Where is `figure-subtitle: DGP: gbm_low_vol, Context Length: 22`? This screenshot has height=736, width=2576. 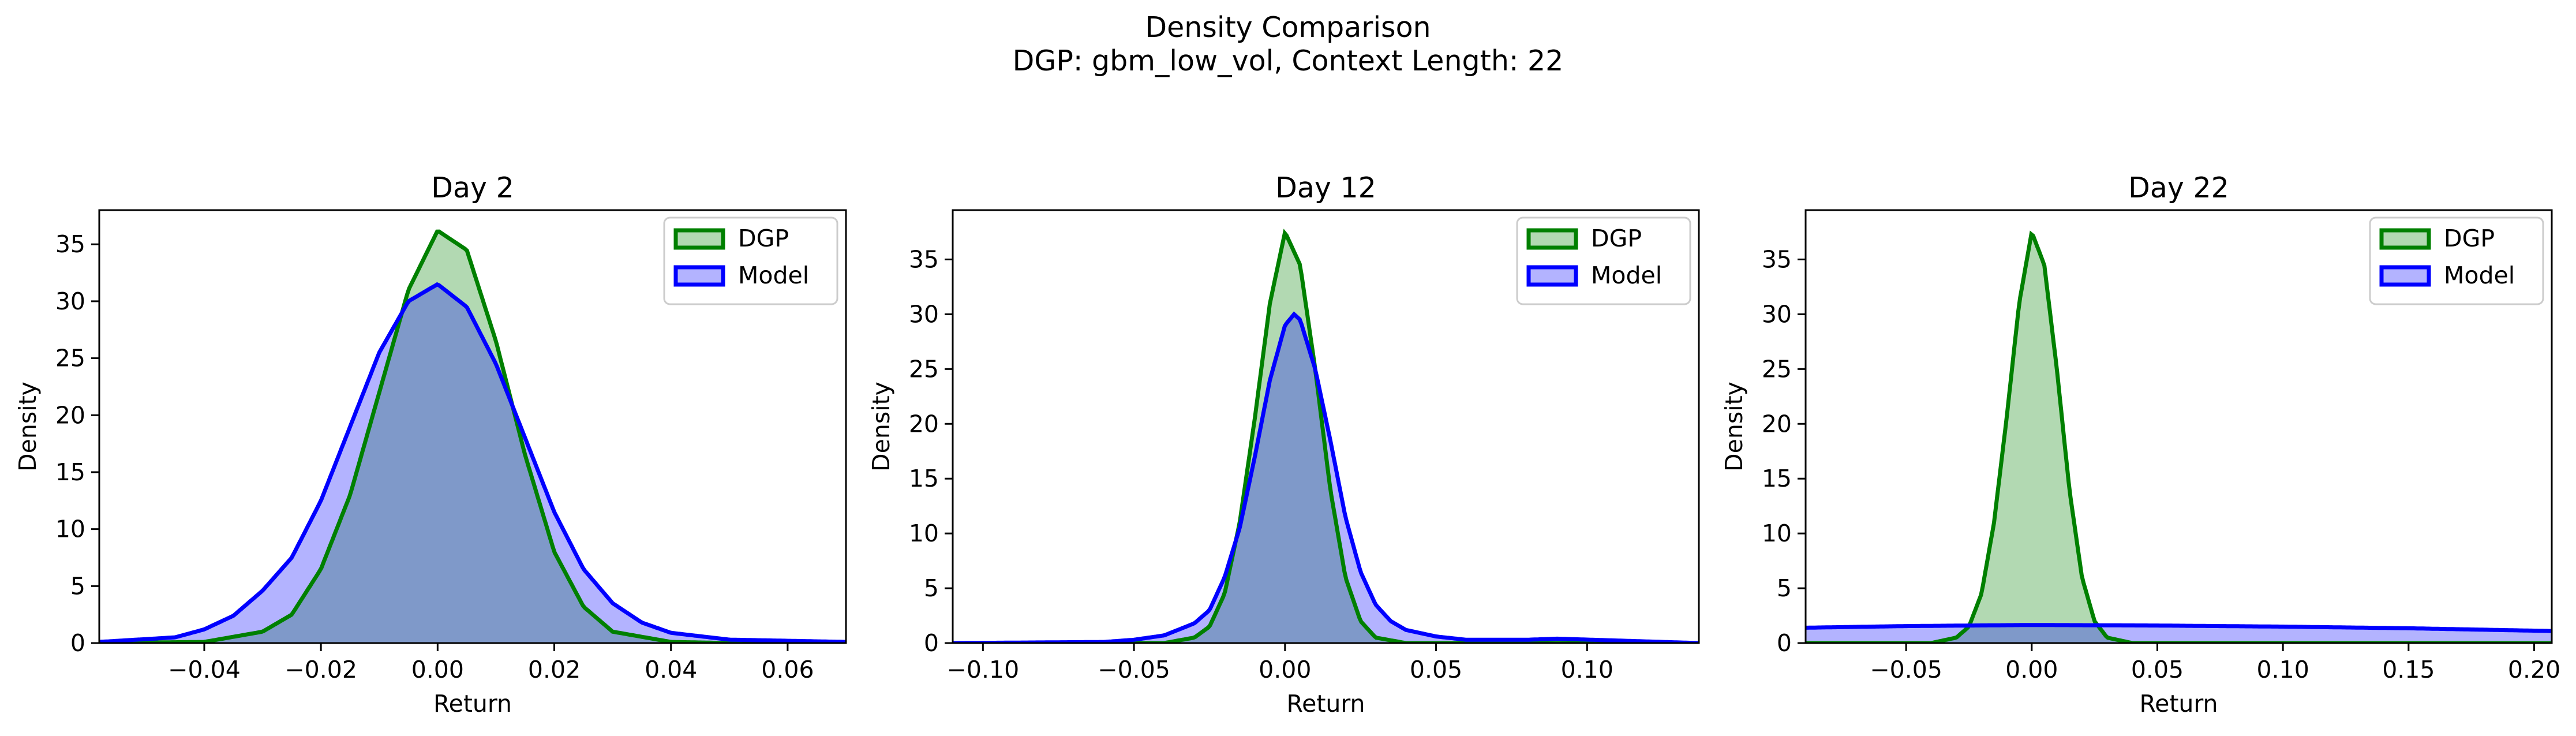
figure-subtitle: DGP: gbm_low_vol, Context Length: 22 is located at coordinates (1288, 60).